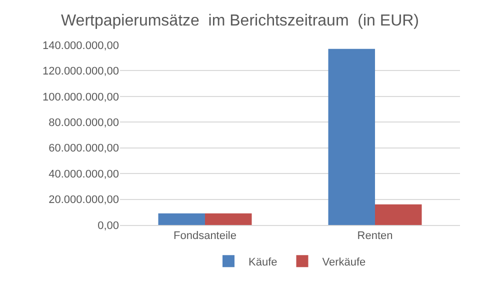  I want to click on x-tick-label: Renten, so click(375, 236).